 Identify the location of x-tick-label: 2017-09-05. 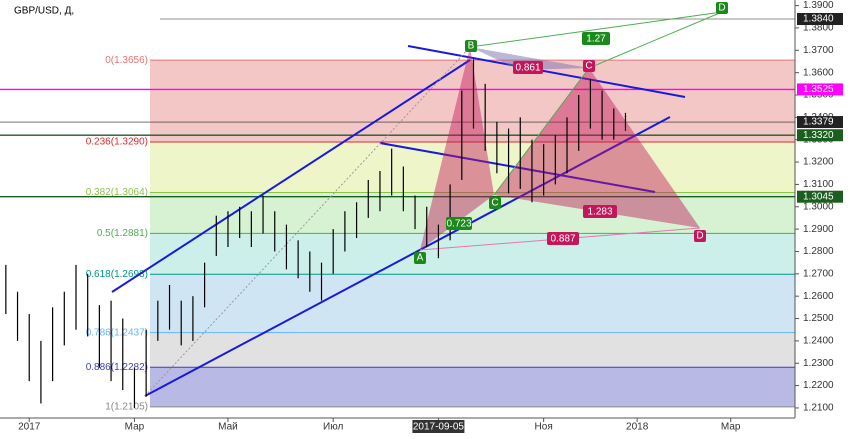
(439, 427).